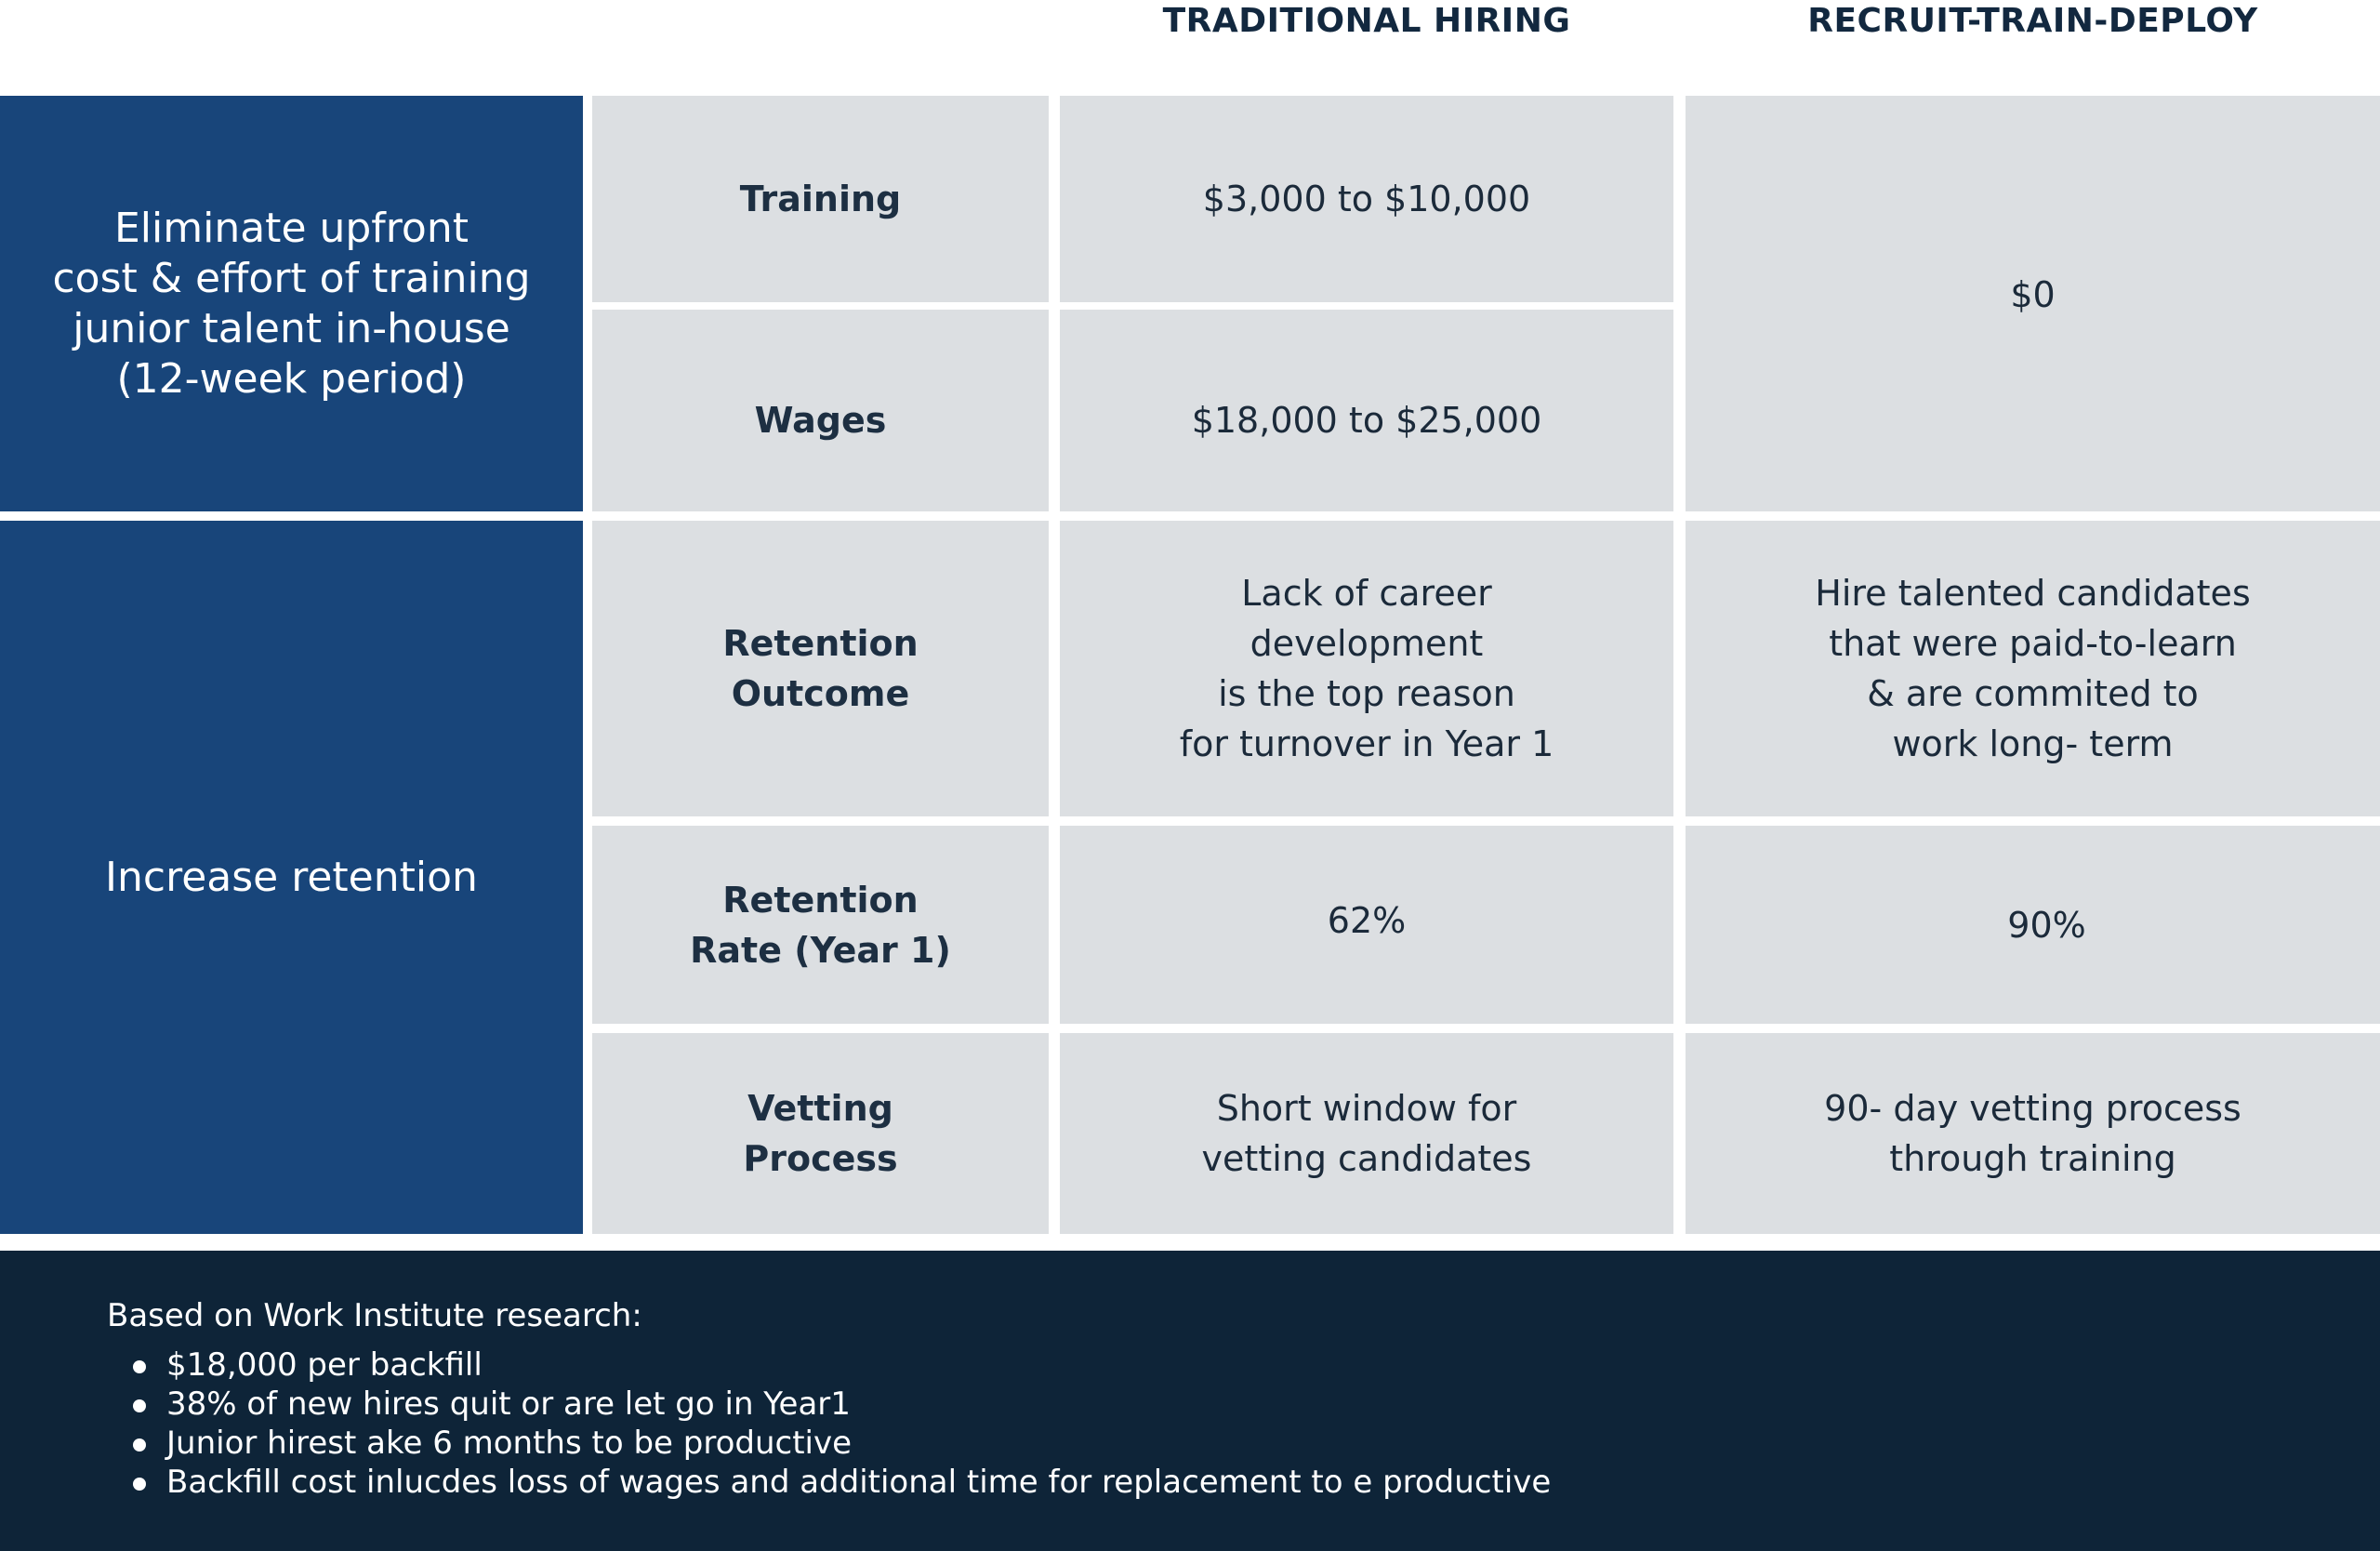 This screenshot has width=2380, height=1551. I want to click on row-label-wages: Wages, so click(820, 410).